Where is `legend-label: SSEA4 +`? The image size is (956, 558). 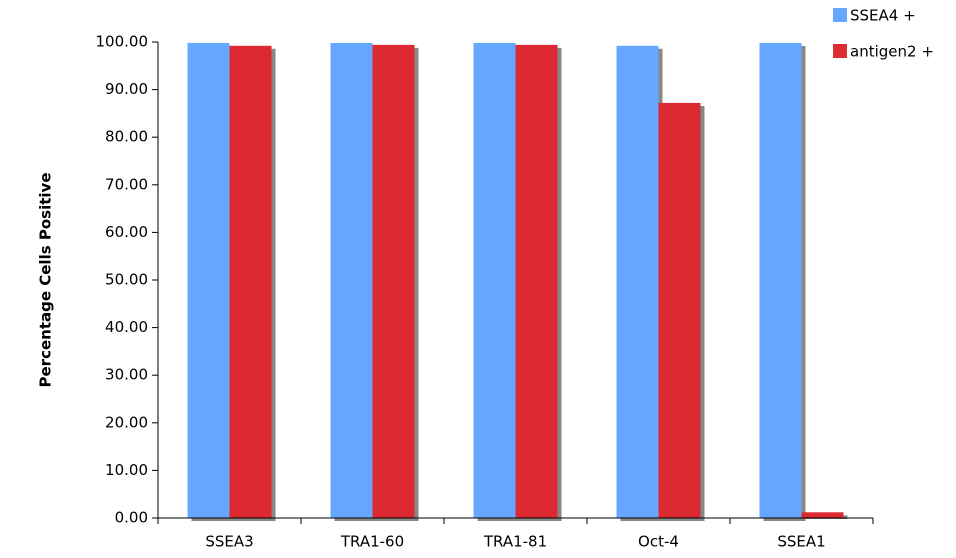 legend-label: SSEA4 + is located at coordinates (883, 16).